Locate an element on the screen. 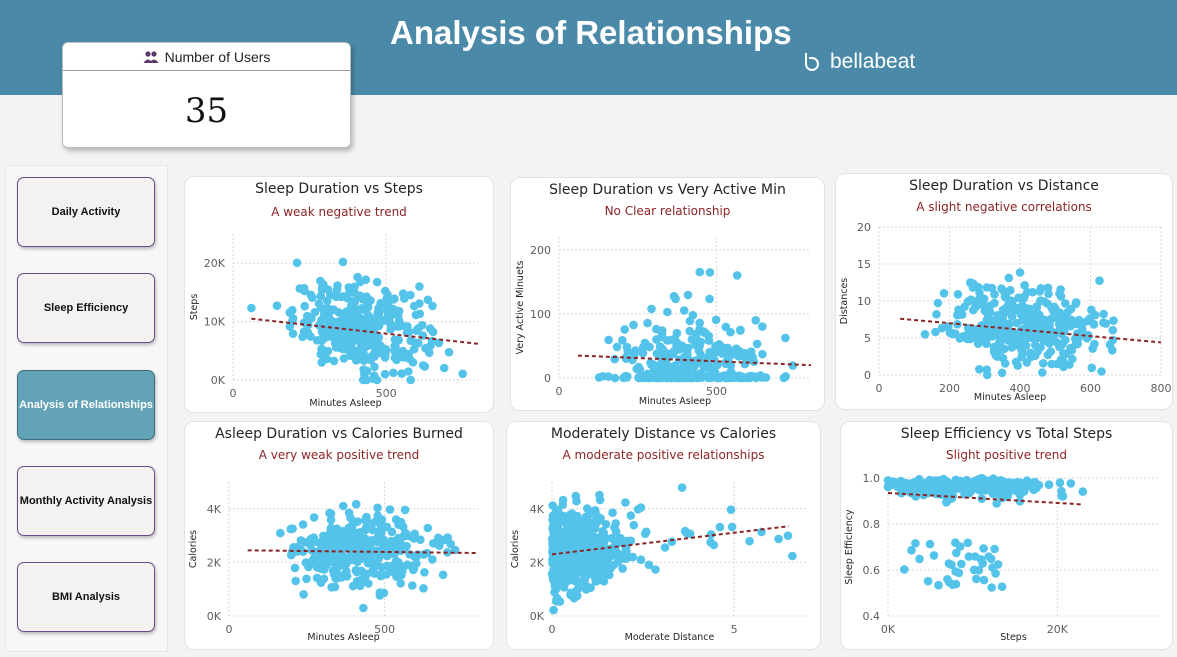 Image resolution: width=1177 pixels, height=657 pixels. nav-monthly-activity-button: Monthly Activity Analysis is located at coordinates (86, 501).